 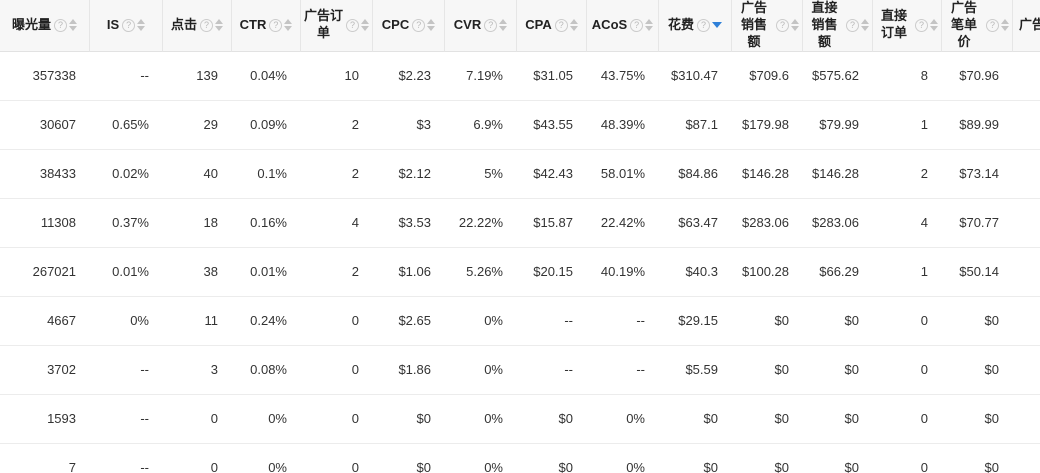 What do you see at coordinates (907, 26) in the screenshot?
I see `column-header-direct-orders: 直接订单?` at bounding box center [907, 26].